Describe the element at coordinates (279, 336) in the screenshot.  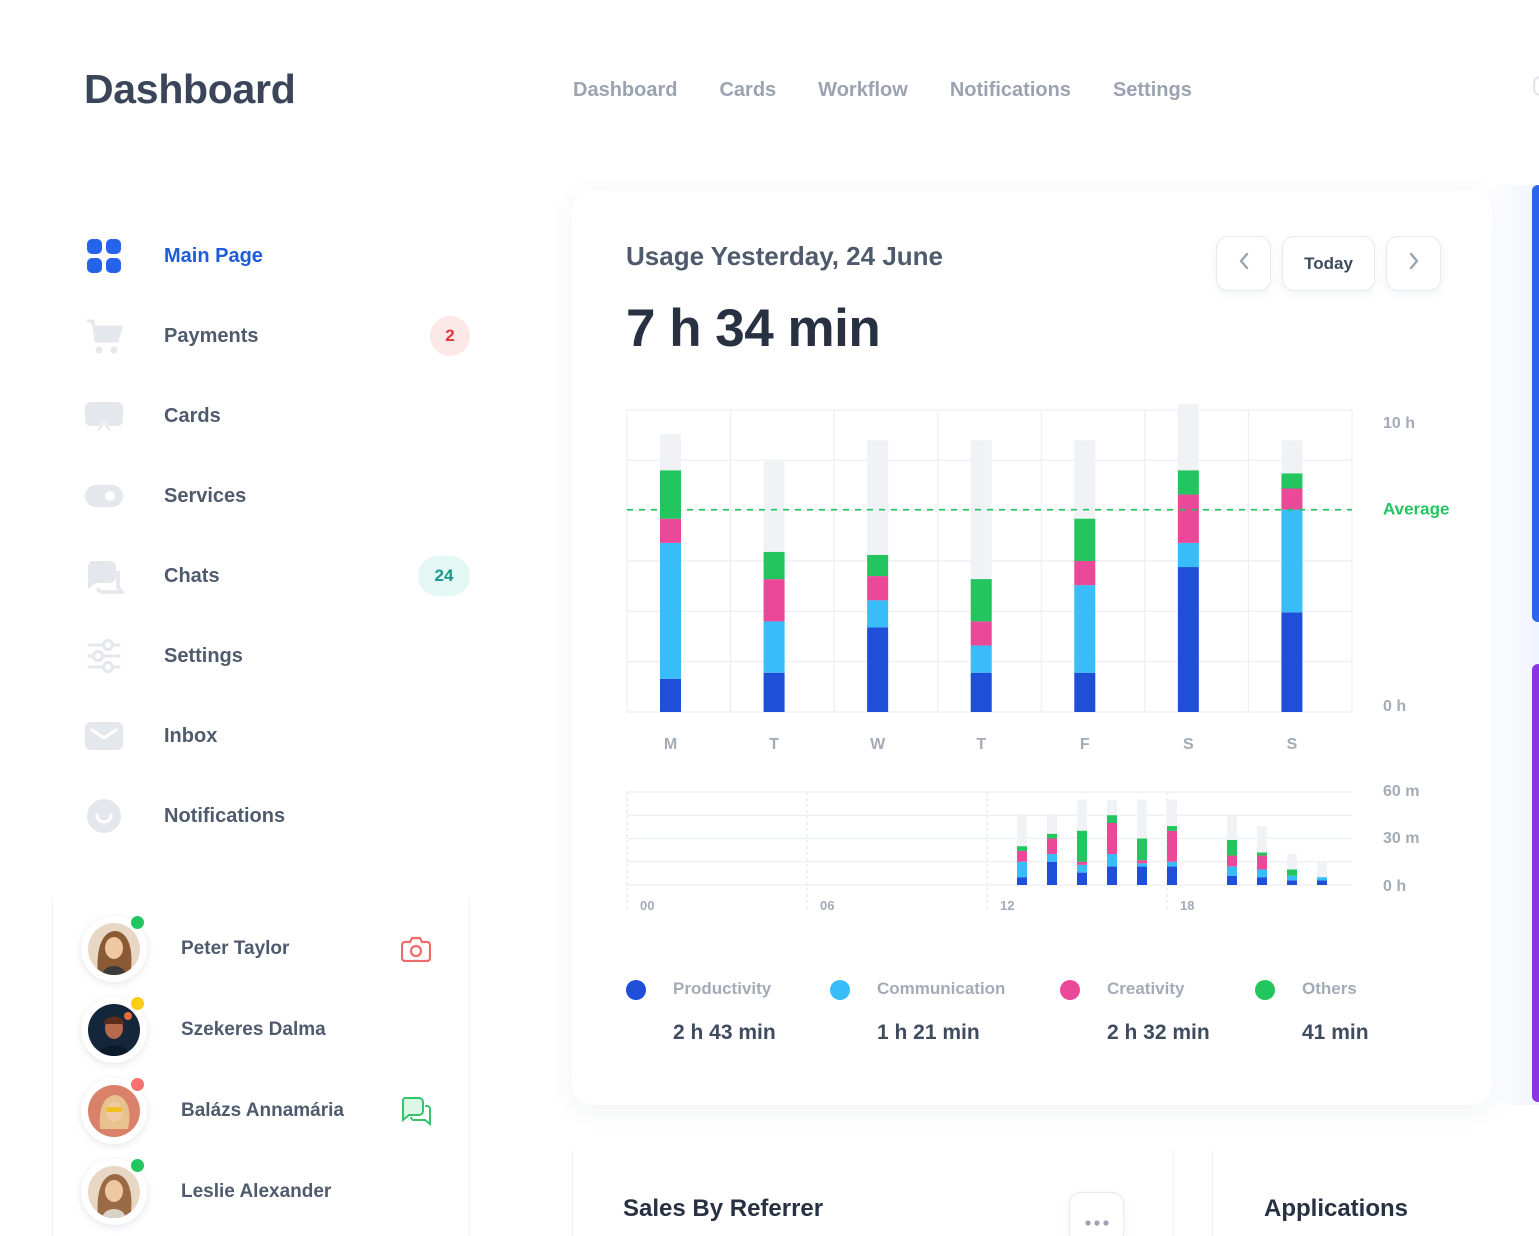
I see `sidebar-item-payments: Payments 2` at that location.